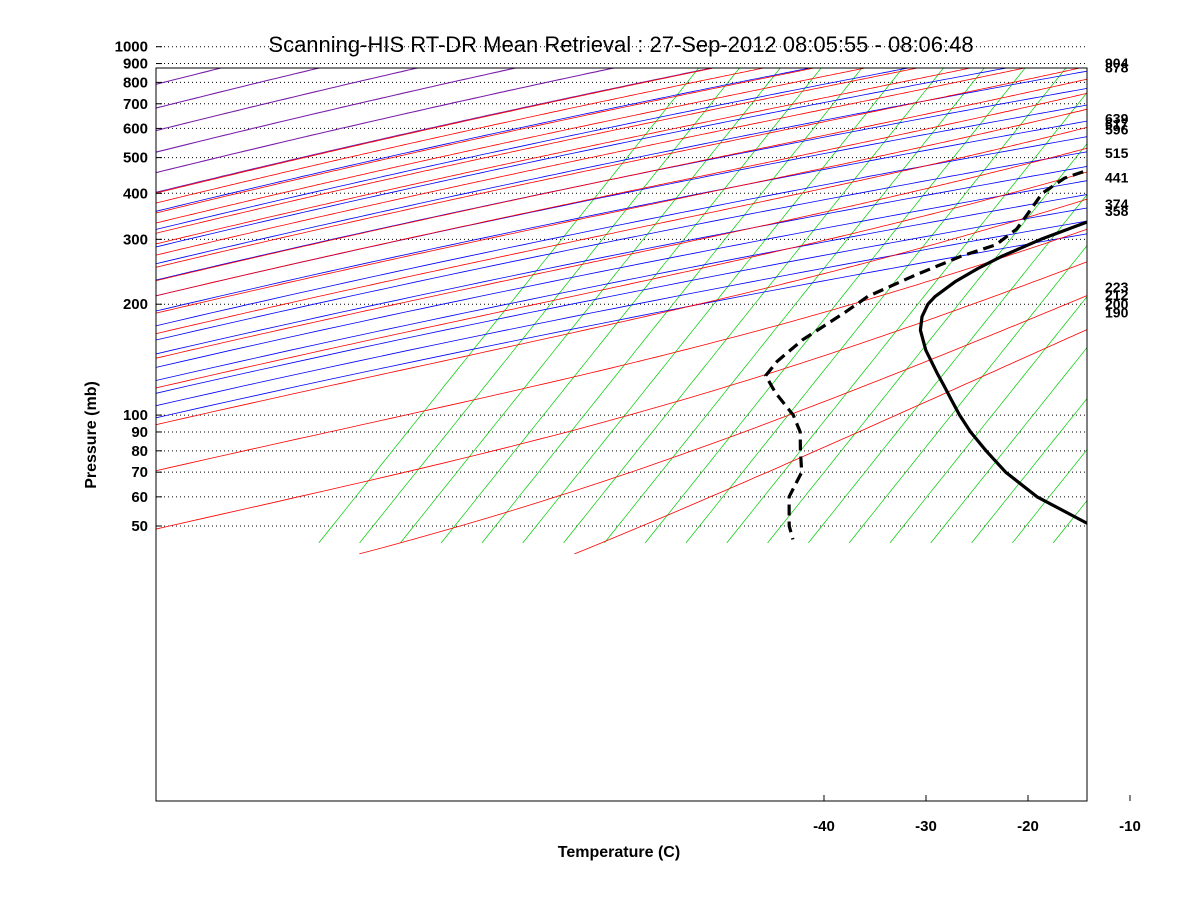 The width and height of the screenshot is (1200, 900). I want to click on y-tick-label: 300, so click(135, 239).